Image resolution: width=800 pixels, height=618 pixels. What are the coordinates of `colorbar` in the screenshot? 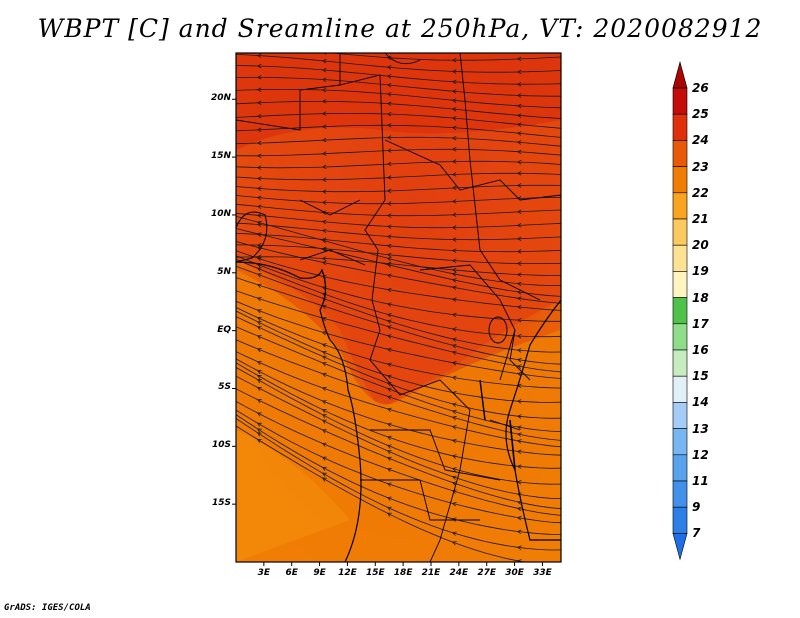 It's located at (680, 310).